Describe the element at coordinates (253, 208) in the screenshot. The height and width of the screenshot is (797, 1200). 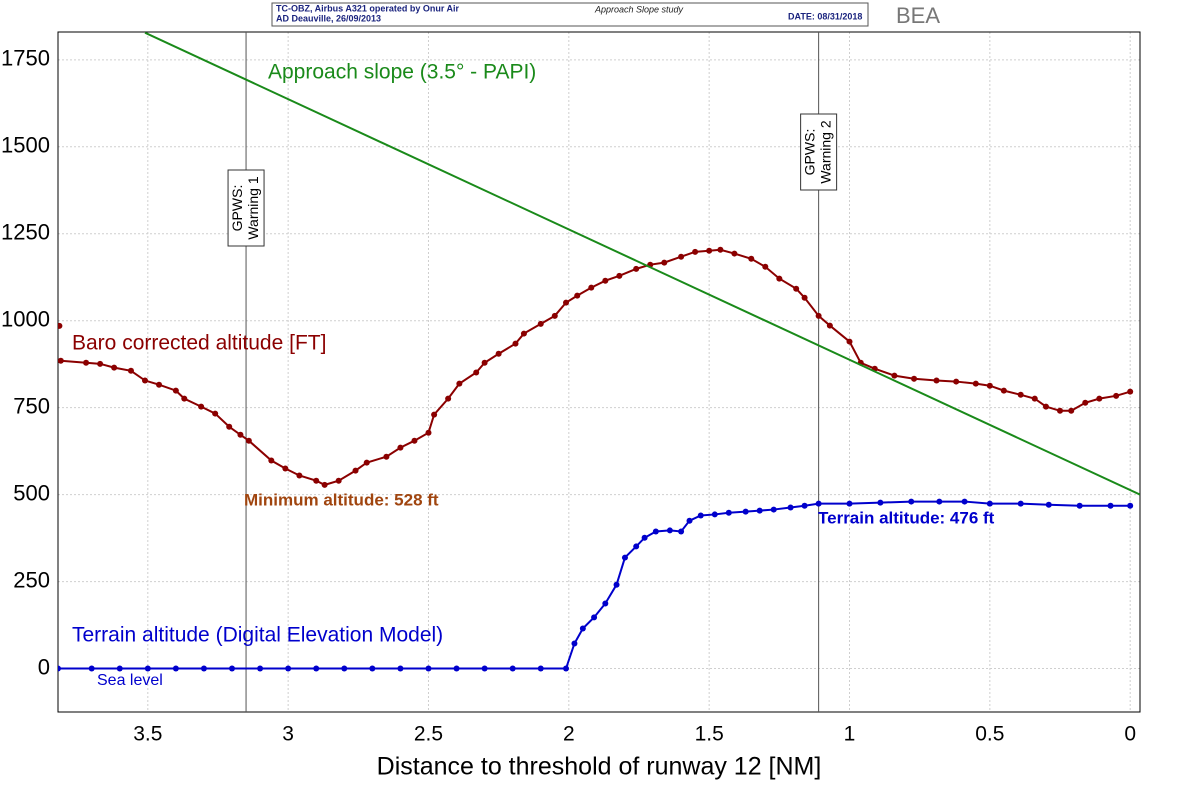
I see `gpws-label: Warning 1` at that location.